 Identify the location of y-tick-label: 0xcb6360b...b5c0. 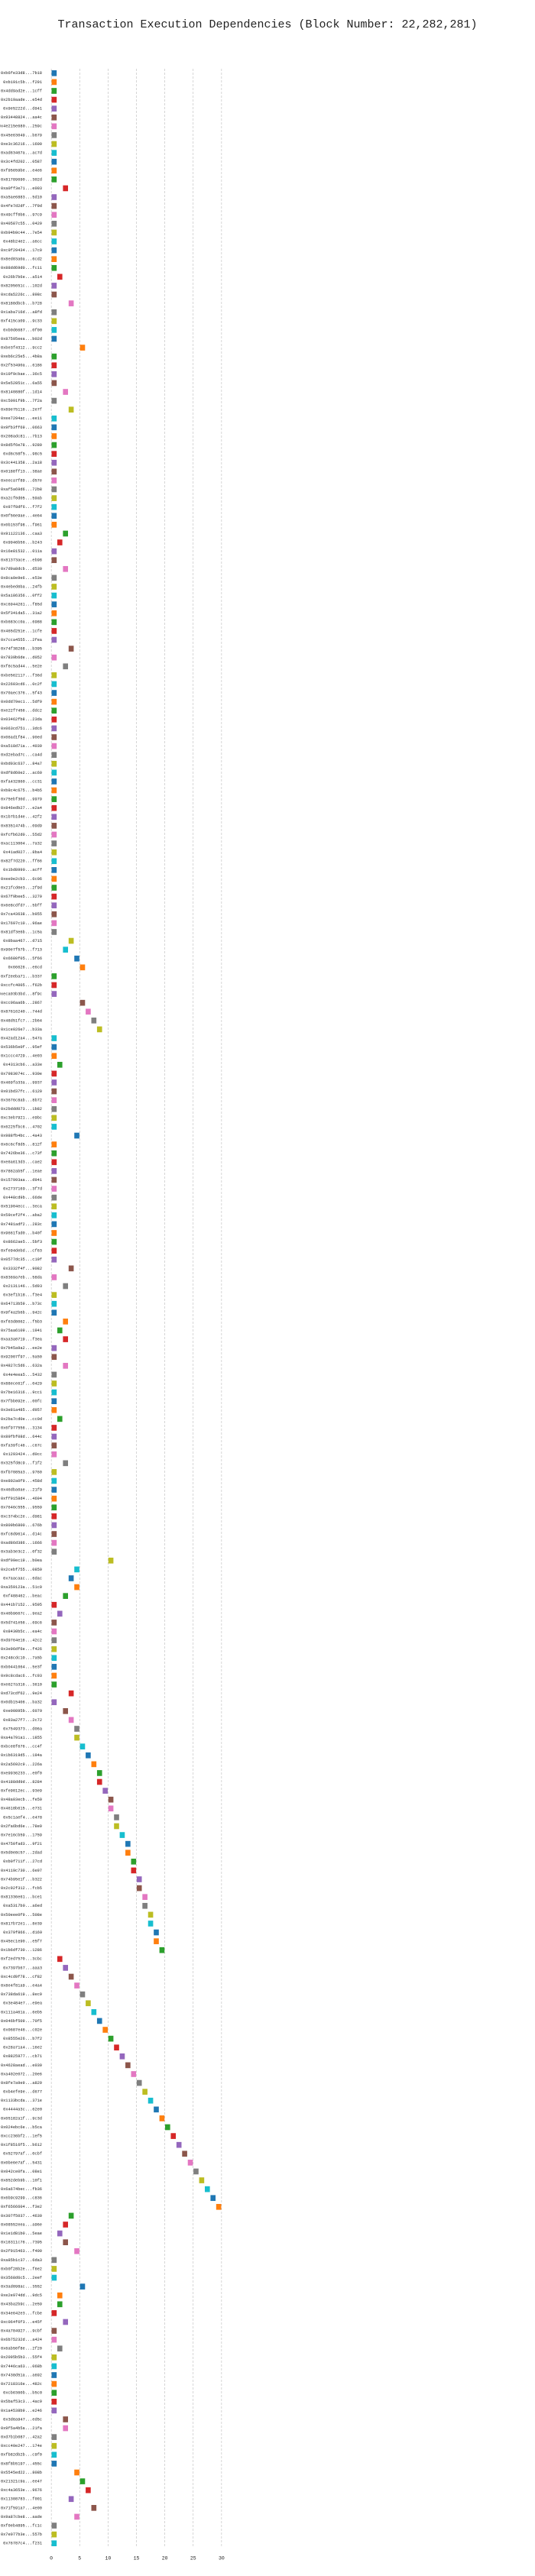
(22, 2393).